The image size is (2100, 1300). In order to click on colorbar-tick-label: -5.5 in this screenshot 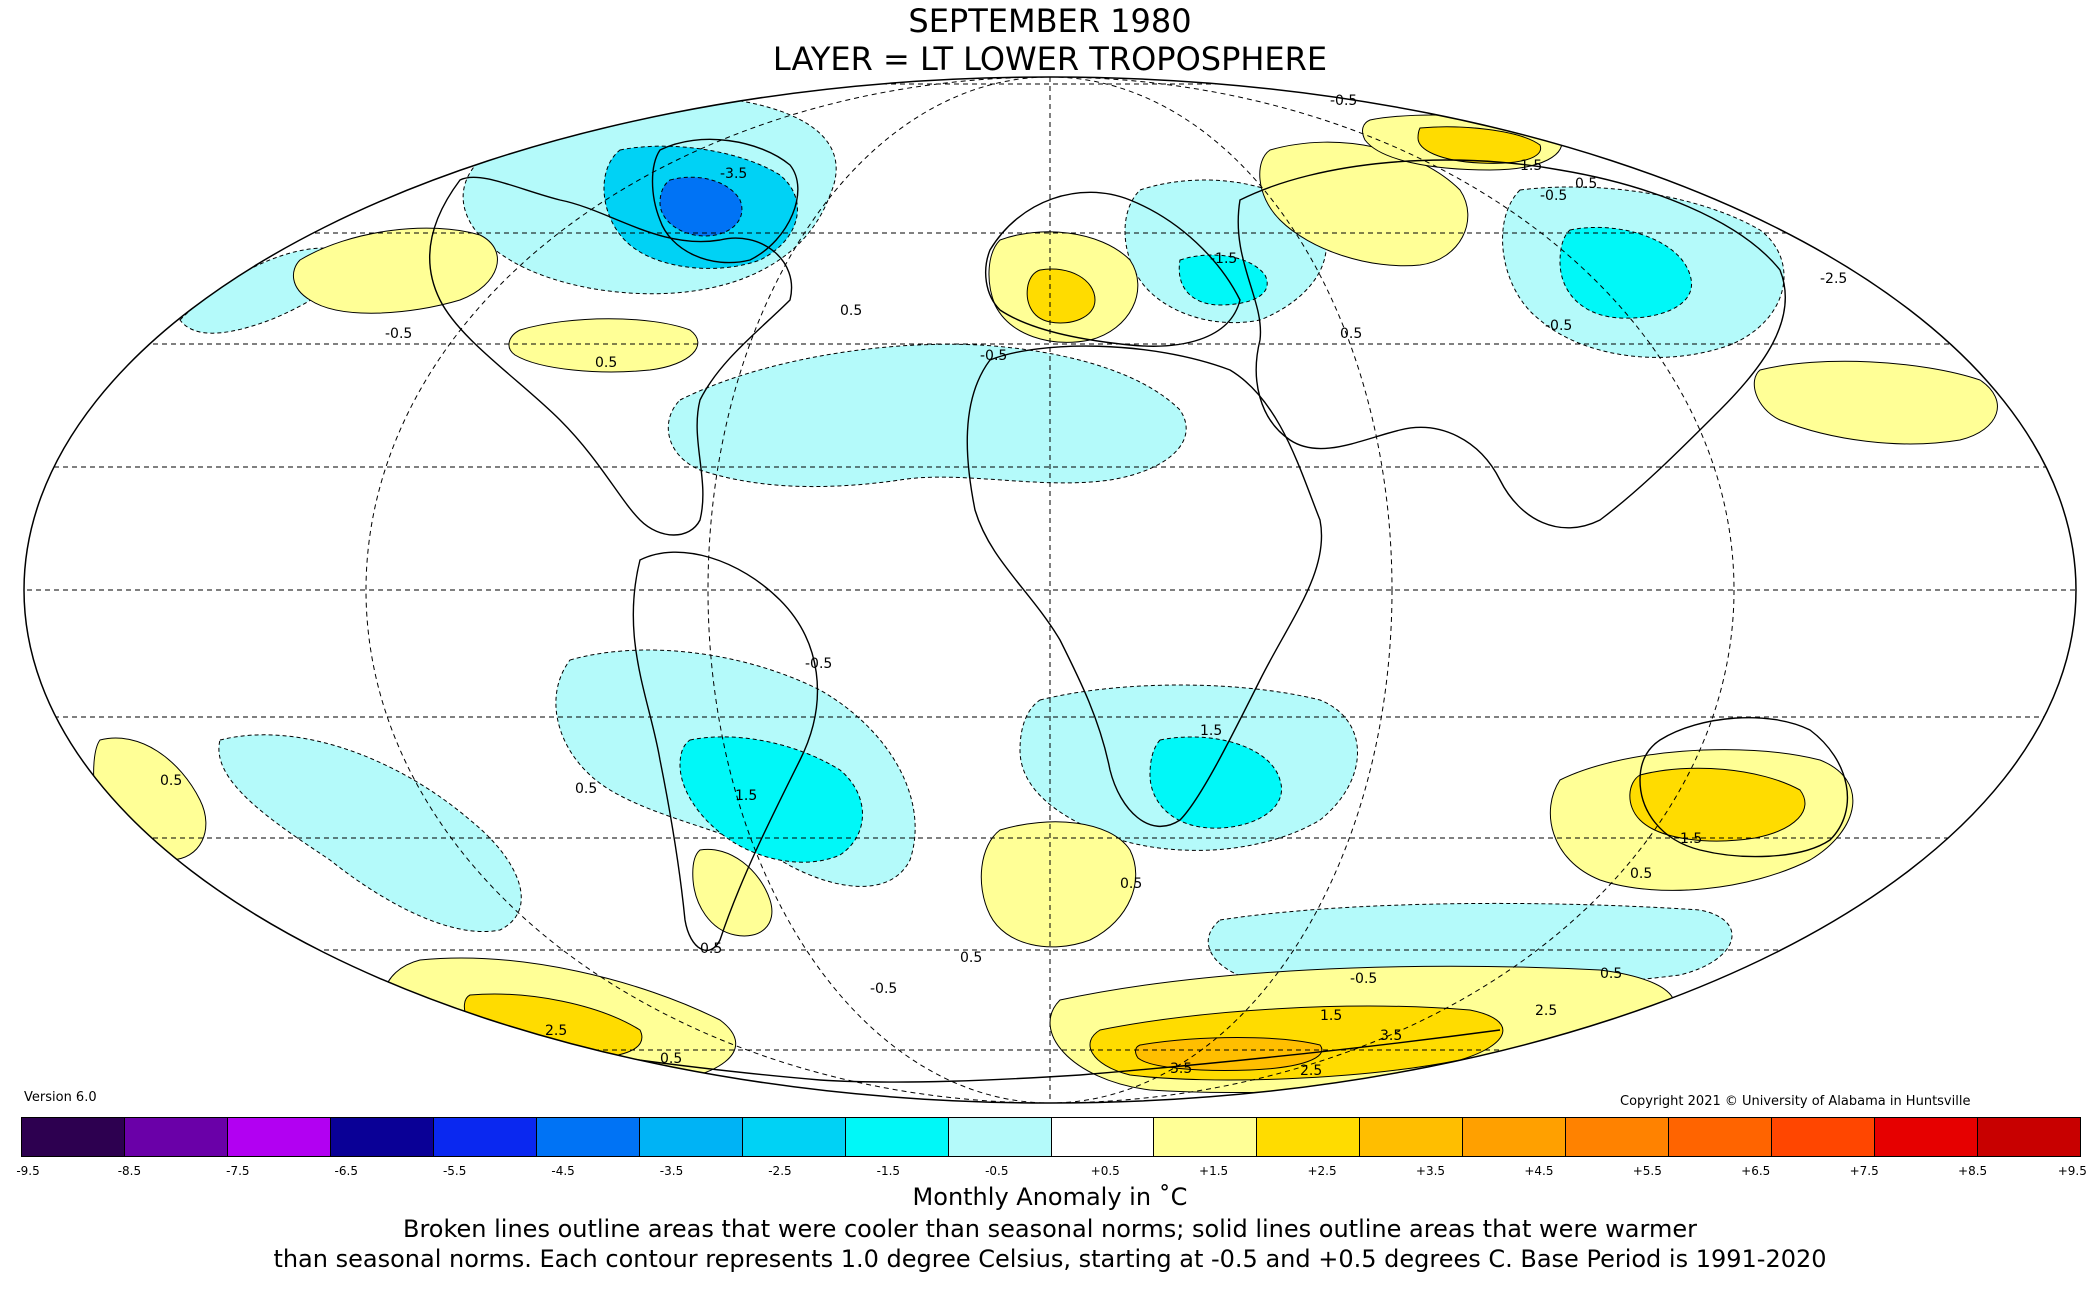, I will do `click(454, 1171)`.